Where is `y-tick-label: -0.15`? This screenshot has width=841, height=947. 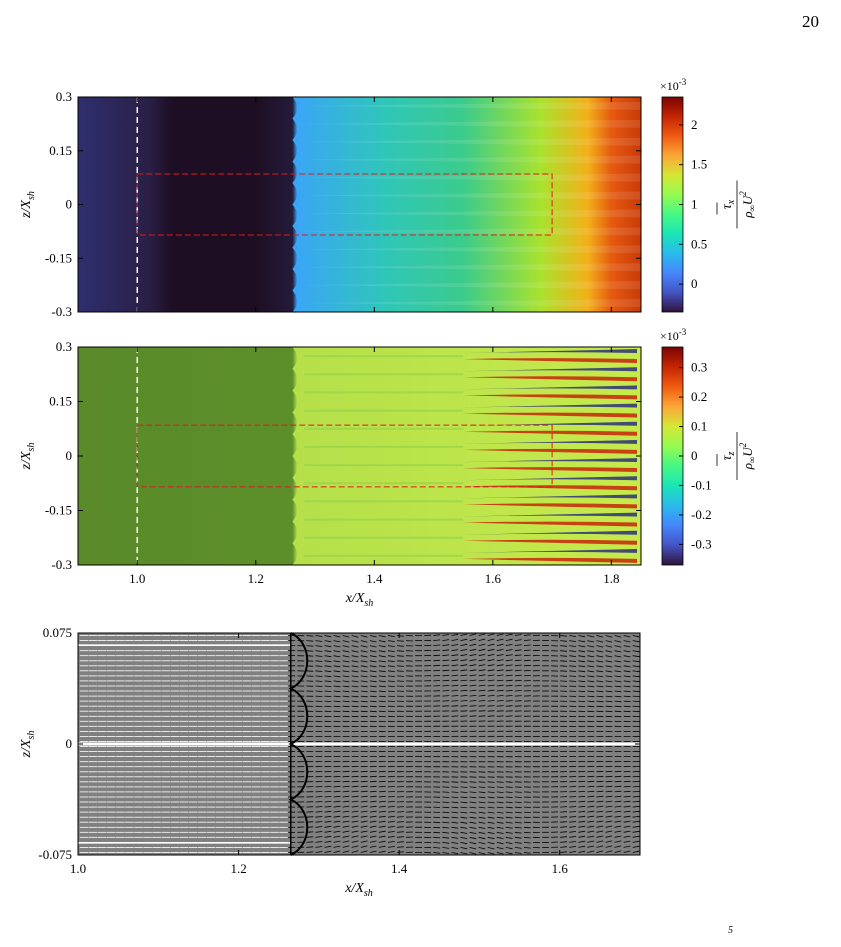 y-tick-label: -0.15 is located at coordinates (58, 257).